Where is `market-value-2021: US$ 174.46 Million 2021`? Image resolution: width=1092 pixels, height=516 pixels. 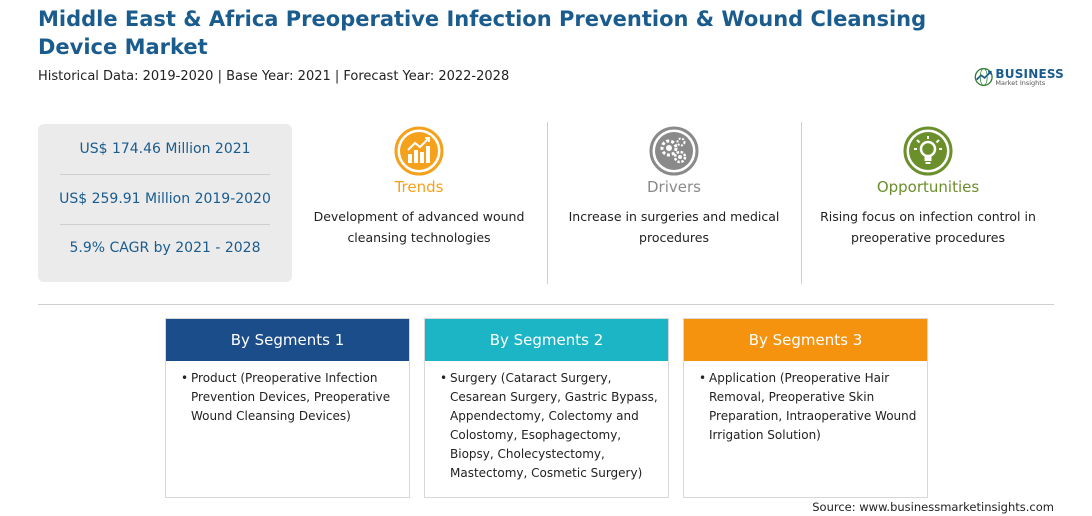
market-value-2021: US$ 174.46 Million 2021 is located at coordinates (165, 149).